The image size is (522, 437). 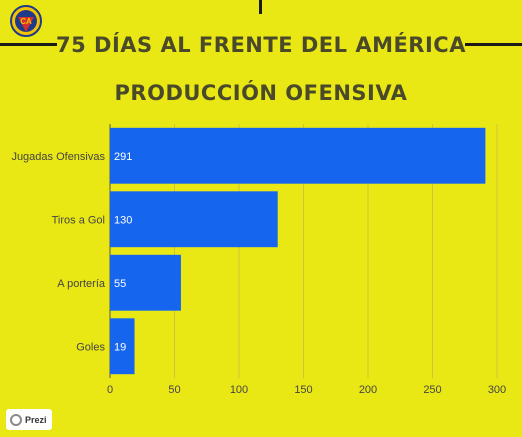 What do you see at coordinates (239, 390) in the screenshot?
I see `x-tick-label: 100` at bounding box center [239, 390].